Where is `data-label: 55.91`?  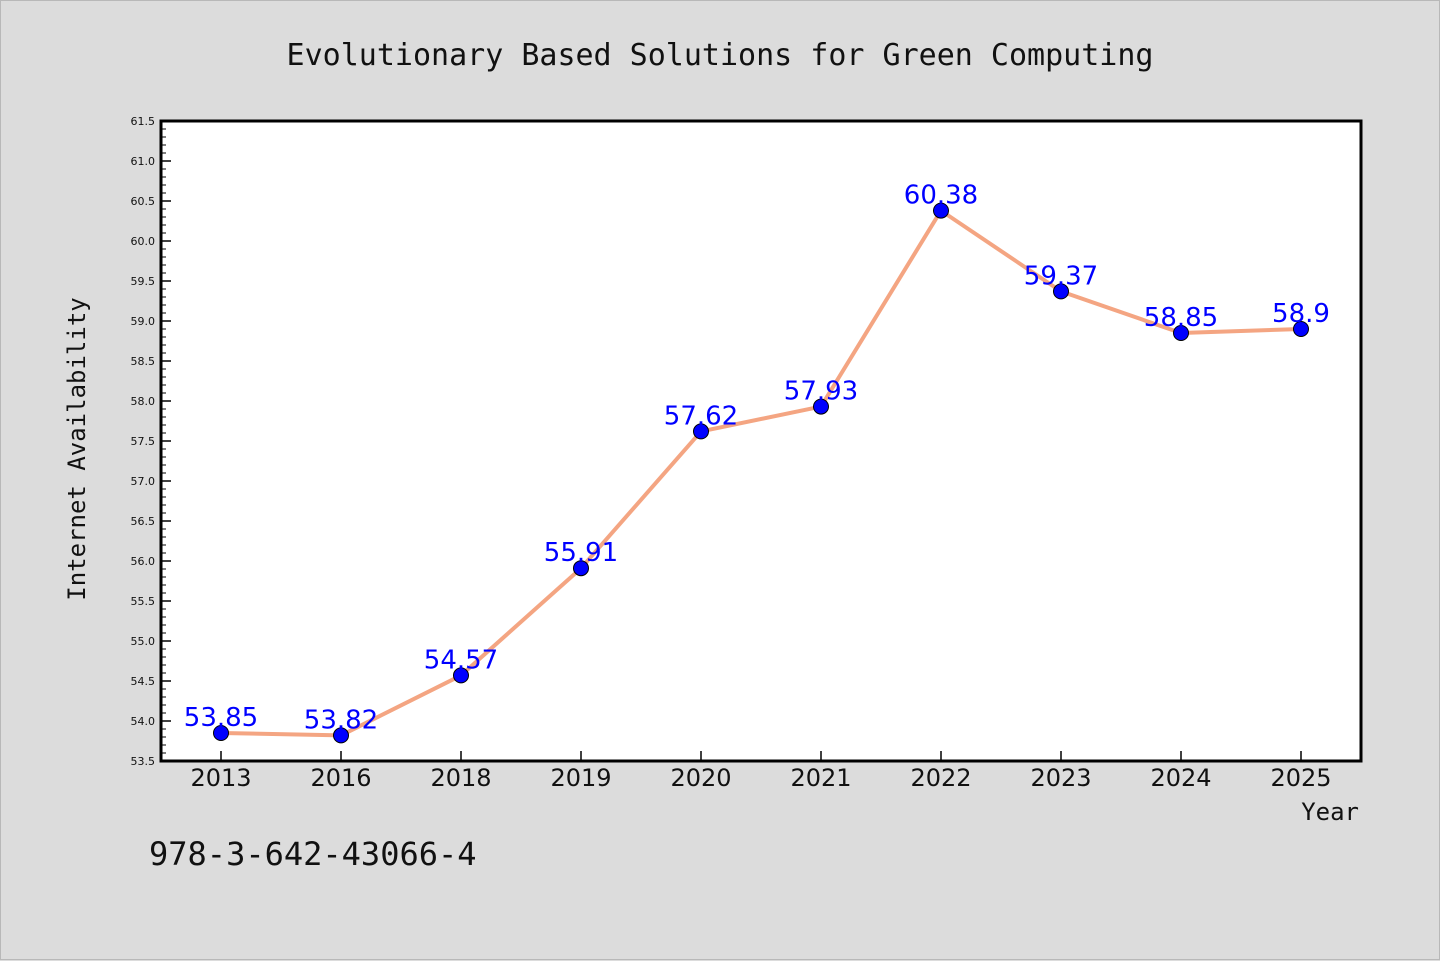
data-label: 55.91 is located at coordinates (581, 553).